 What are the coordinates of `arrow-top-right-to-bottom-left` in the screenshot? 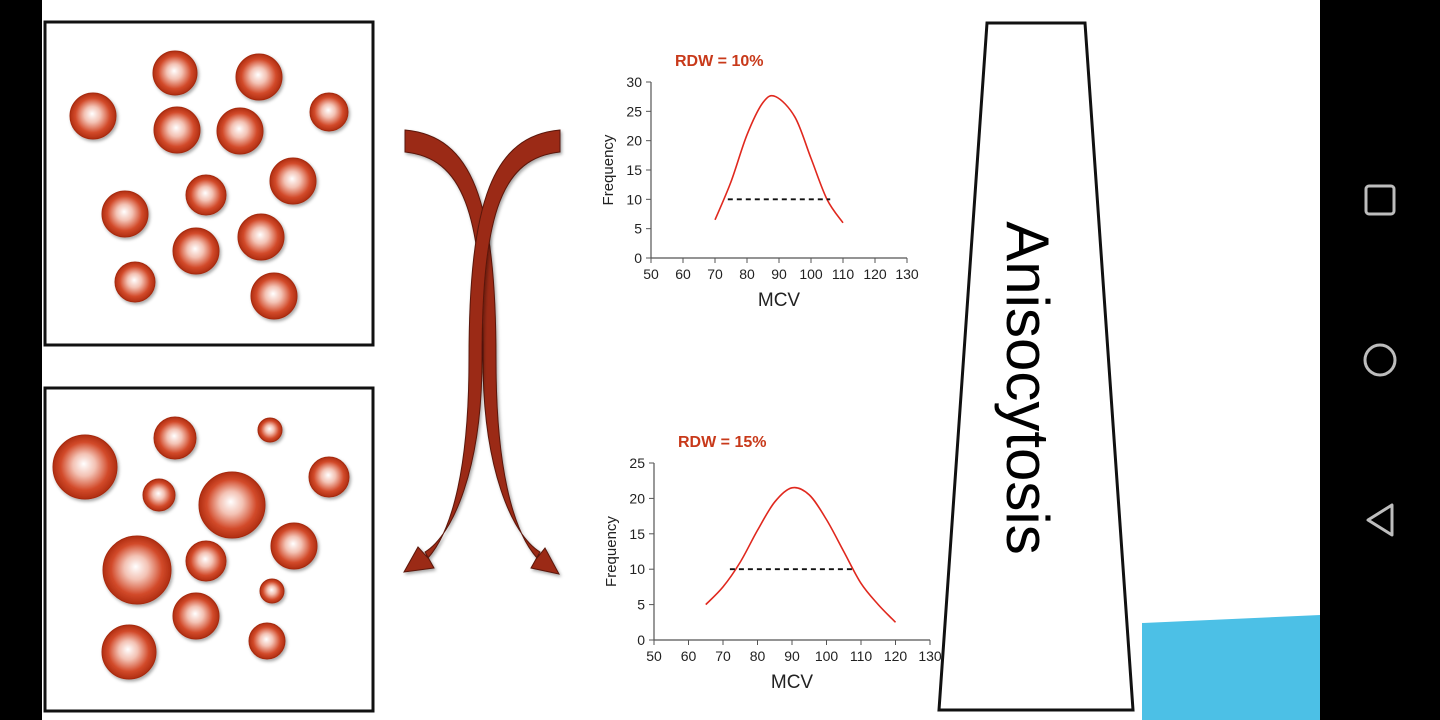 It's located at (482, 351).